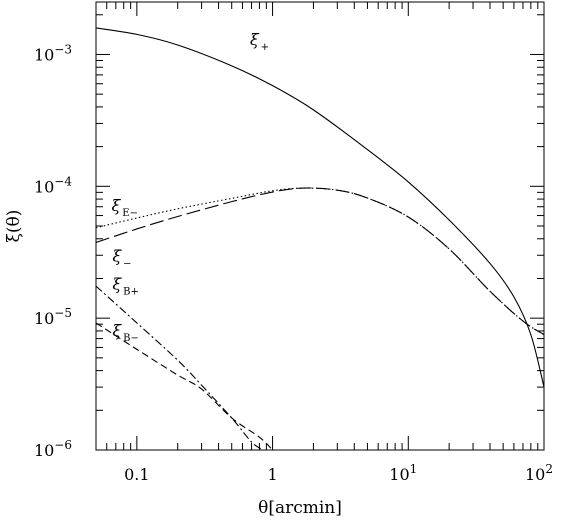  Describe the element at coordinates (539, 473) in the screenshot. I see `x-tick-label: 10²` at that location.